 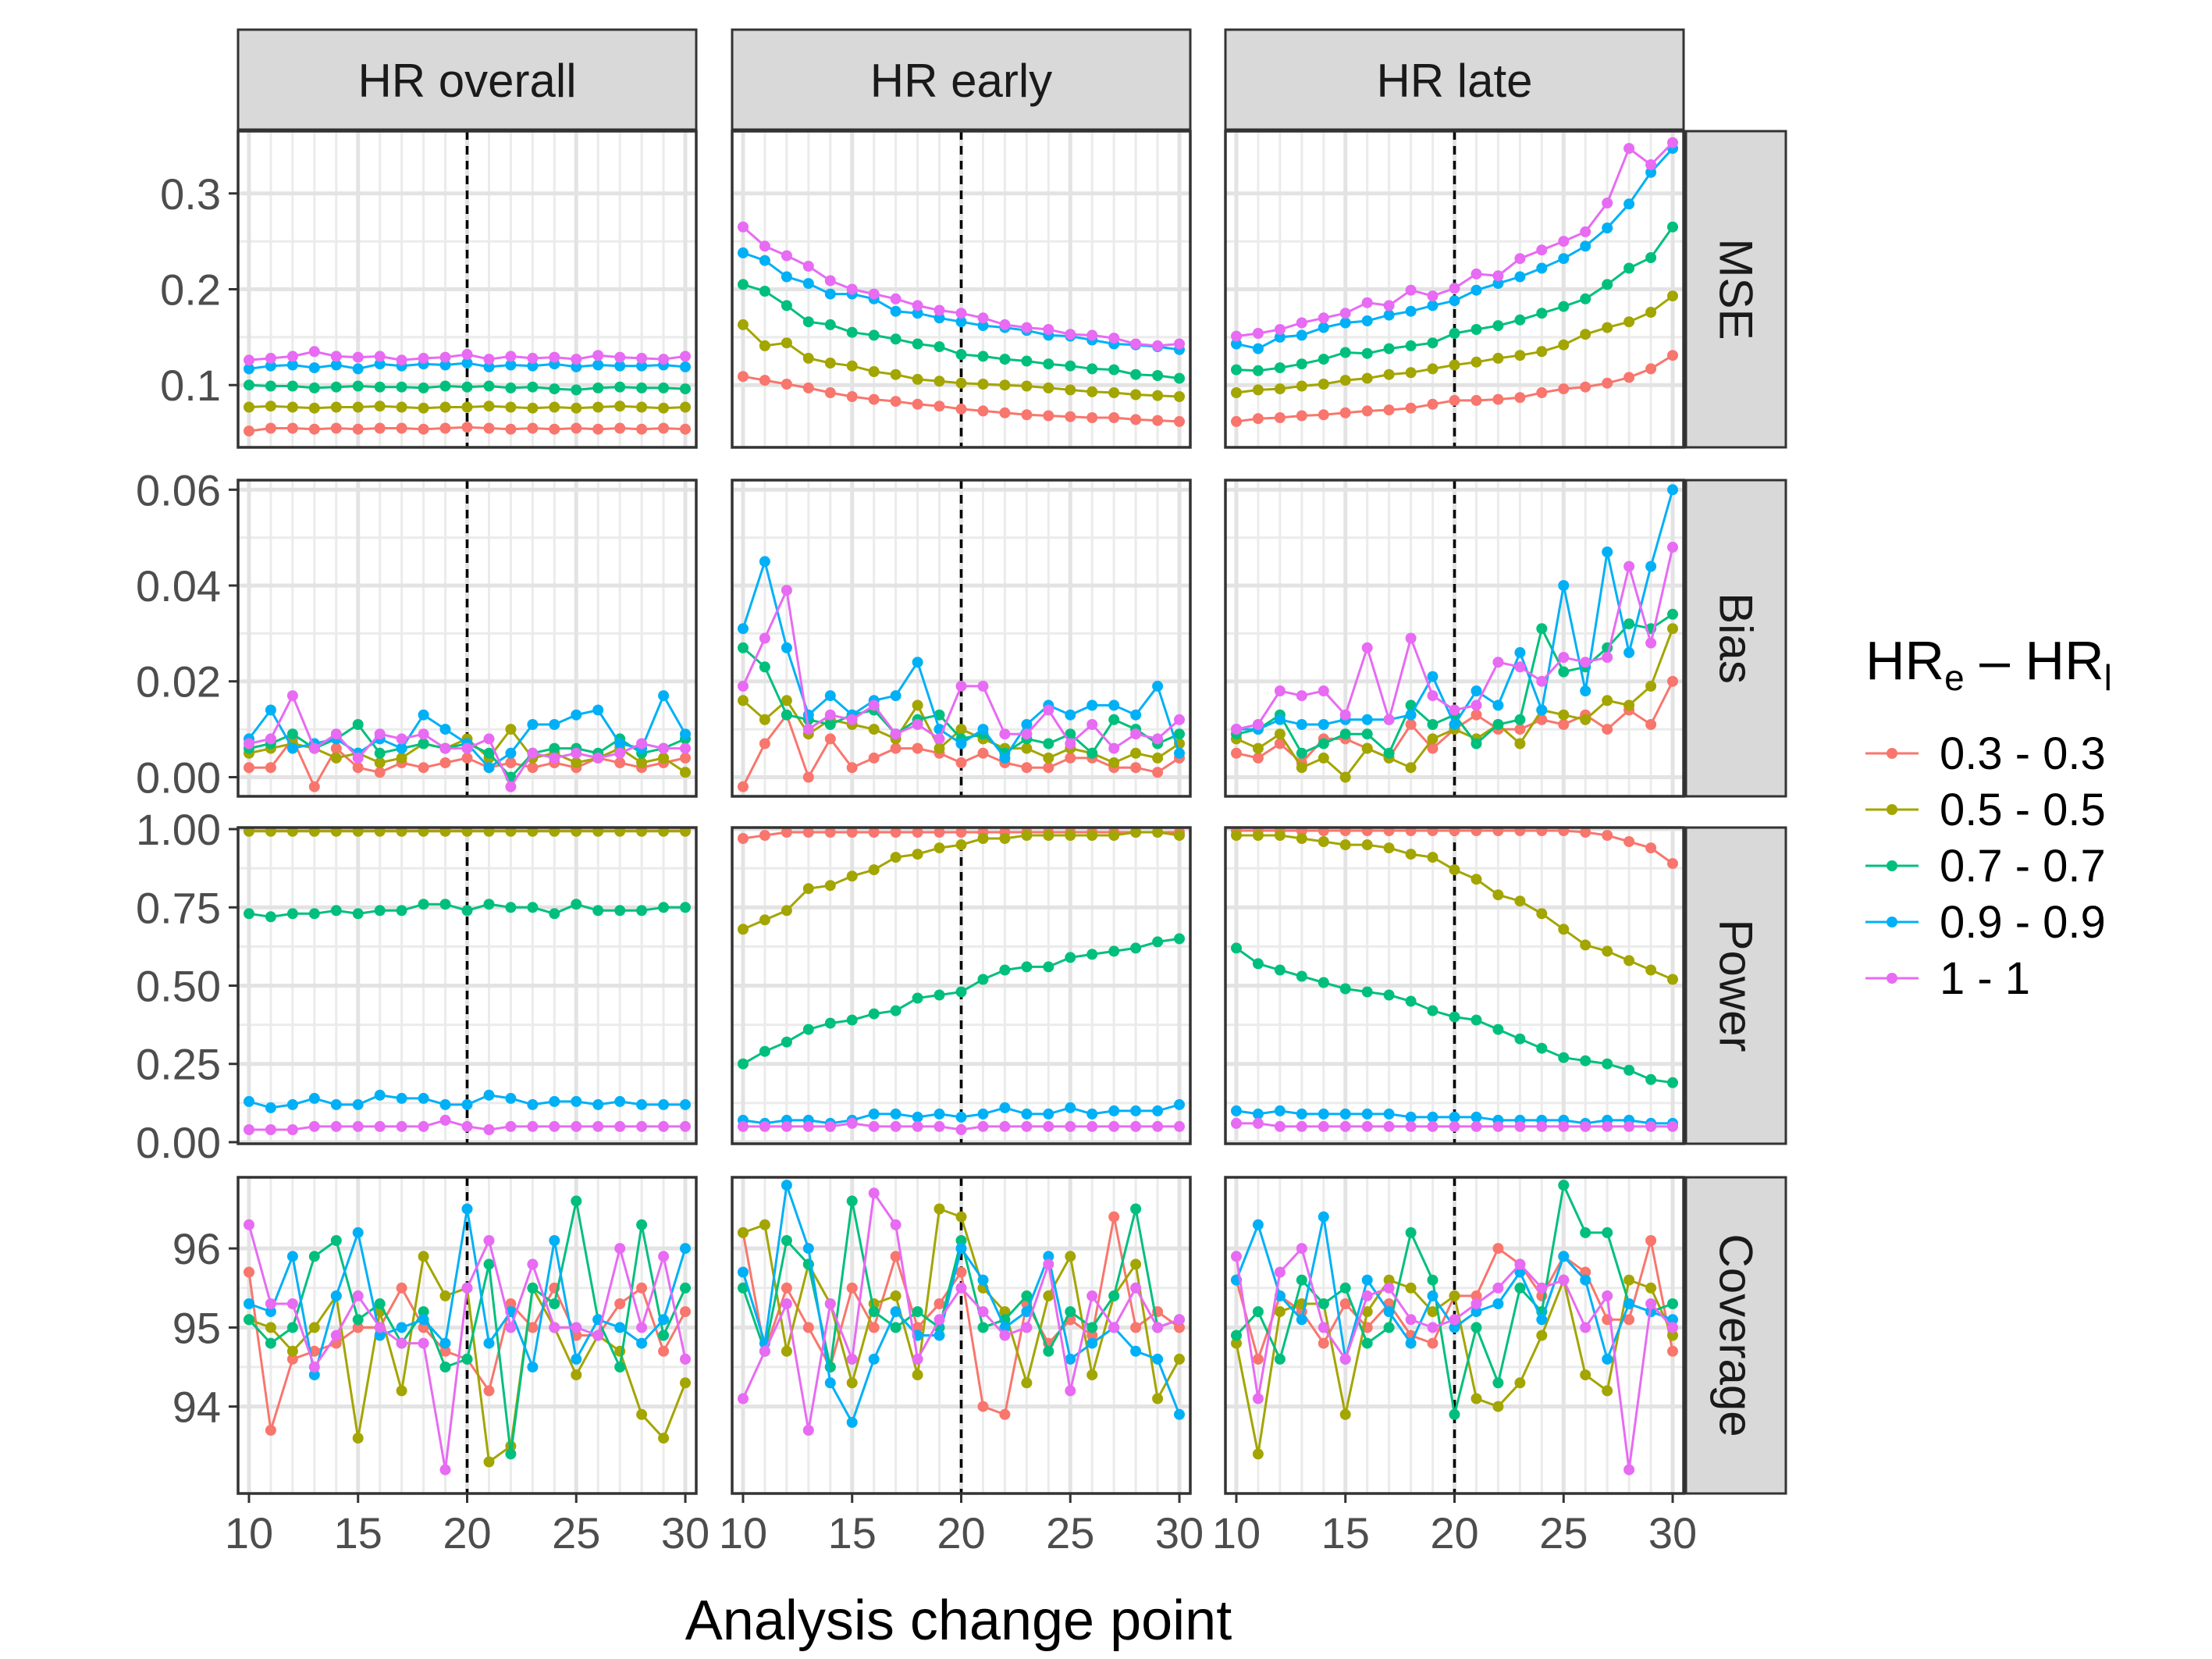 What do you see at coordinates (1736, 638) in the screenshot?
I see `row-strip-label-bias: Bias` at bounding box center [1736, 638].